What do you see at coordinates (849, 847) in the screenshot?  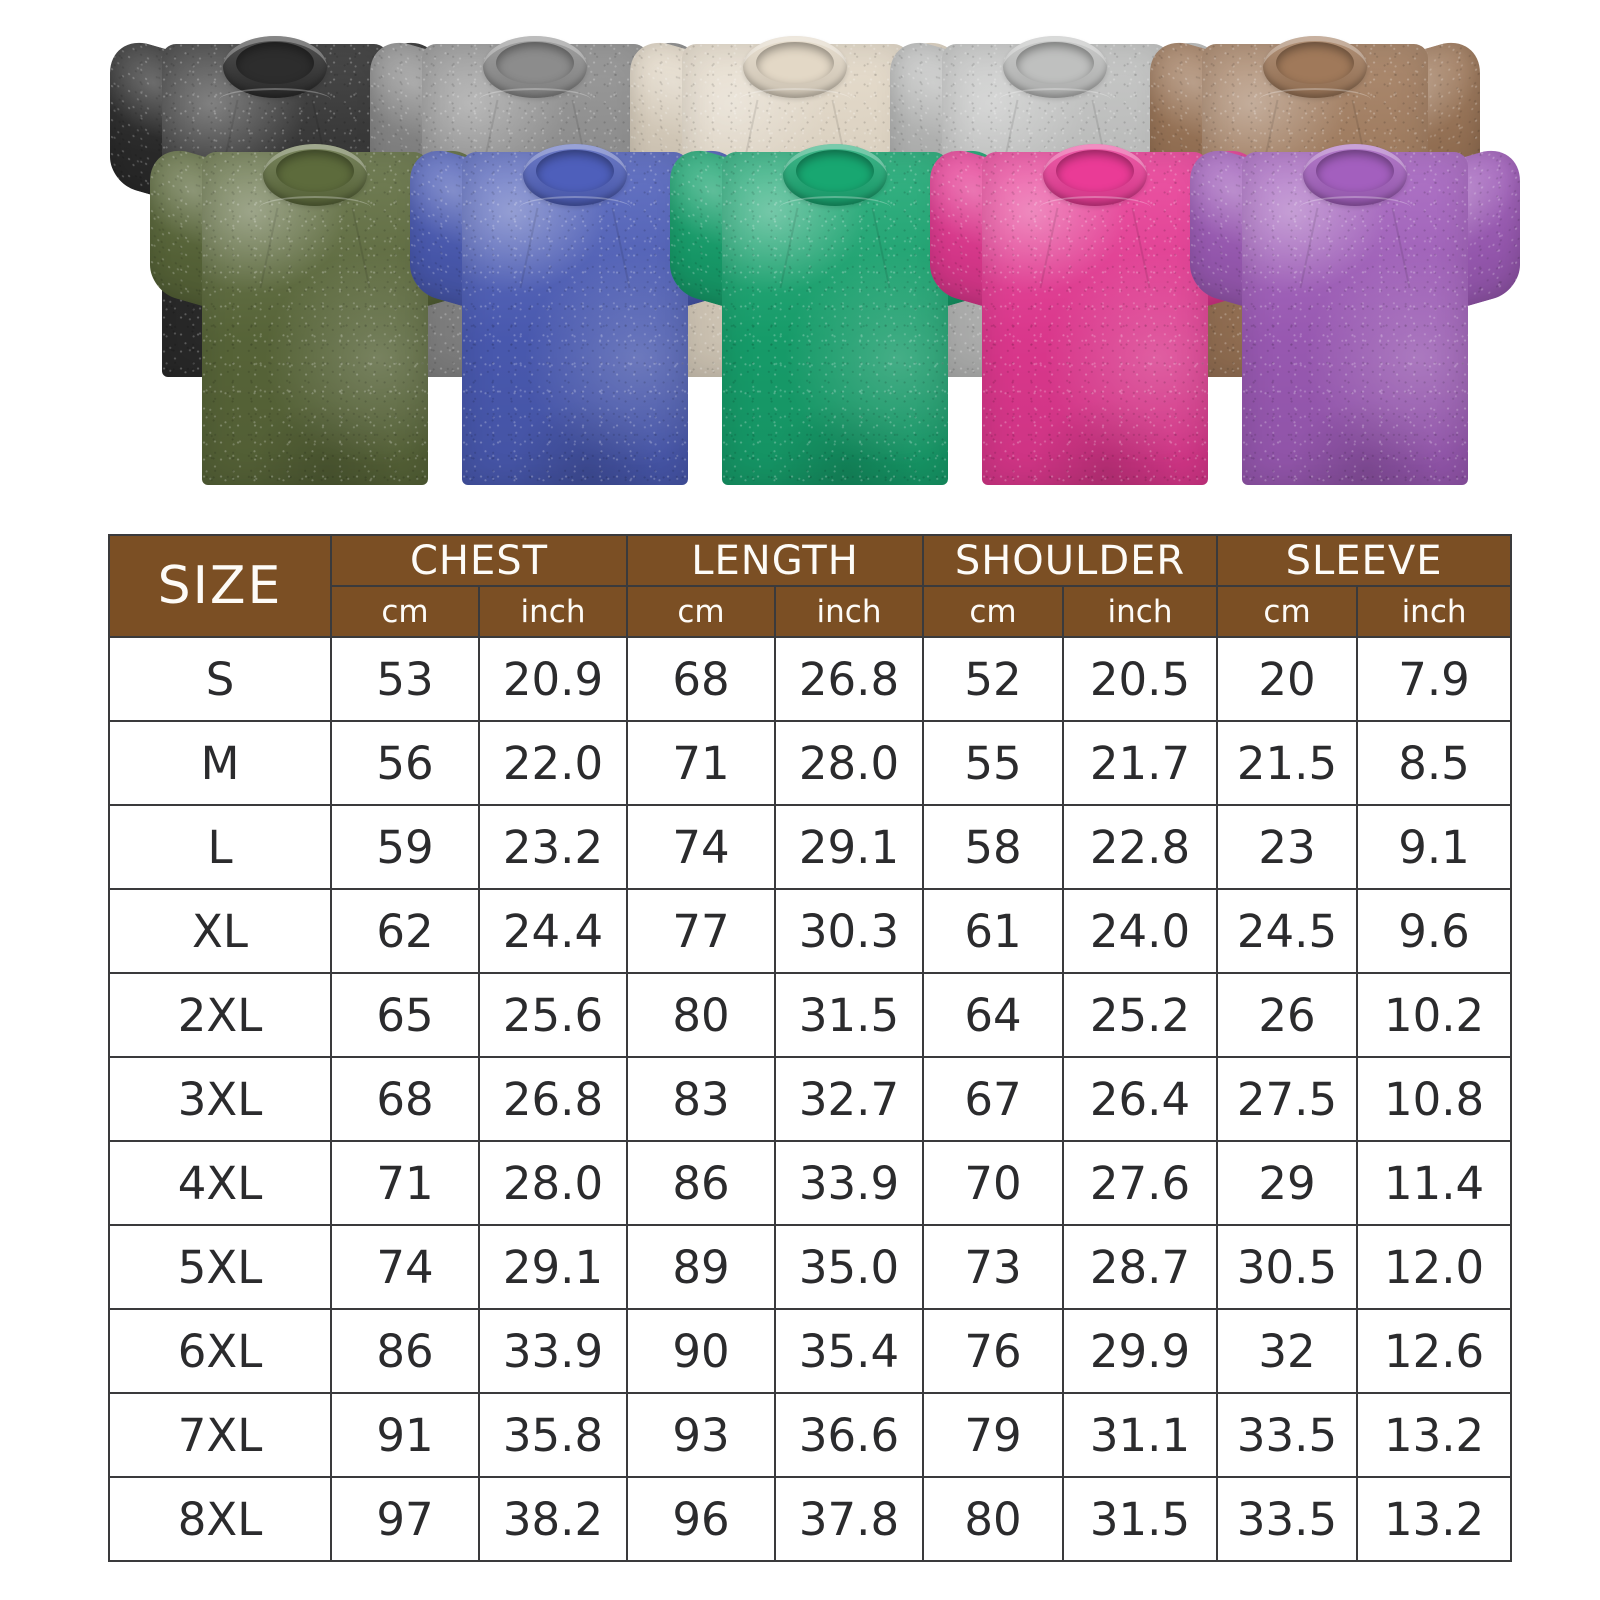 I see `cell-length-in: 29.1` at bounding box center [849, 847].